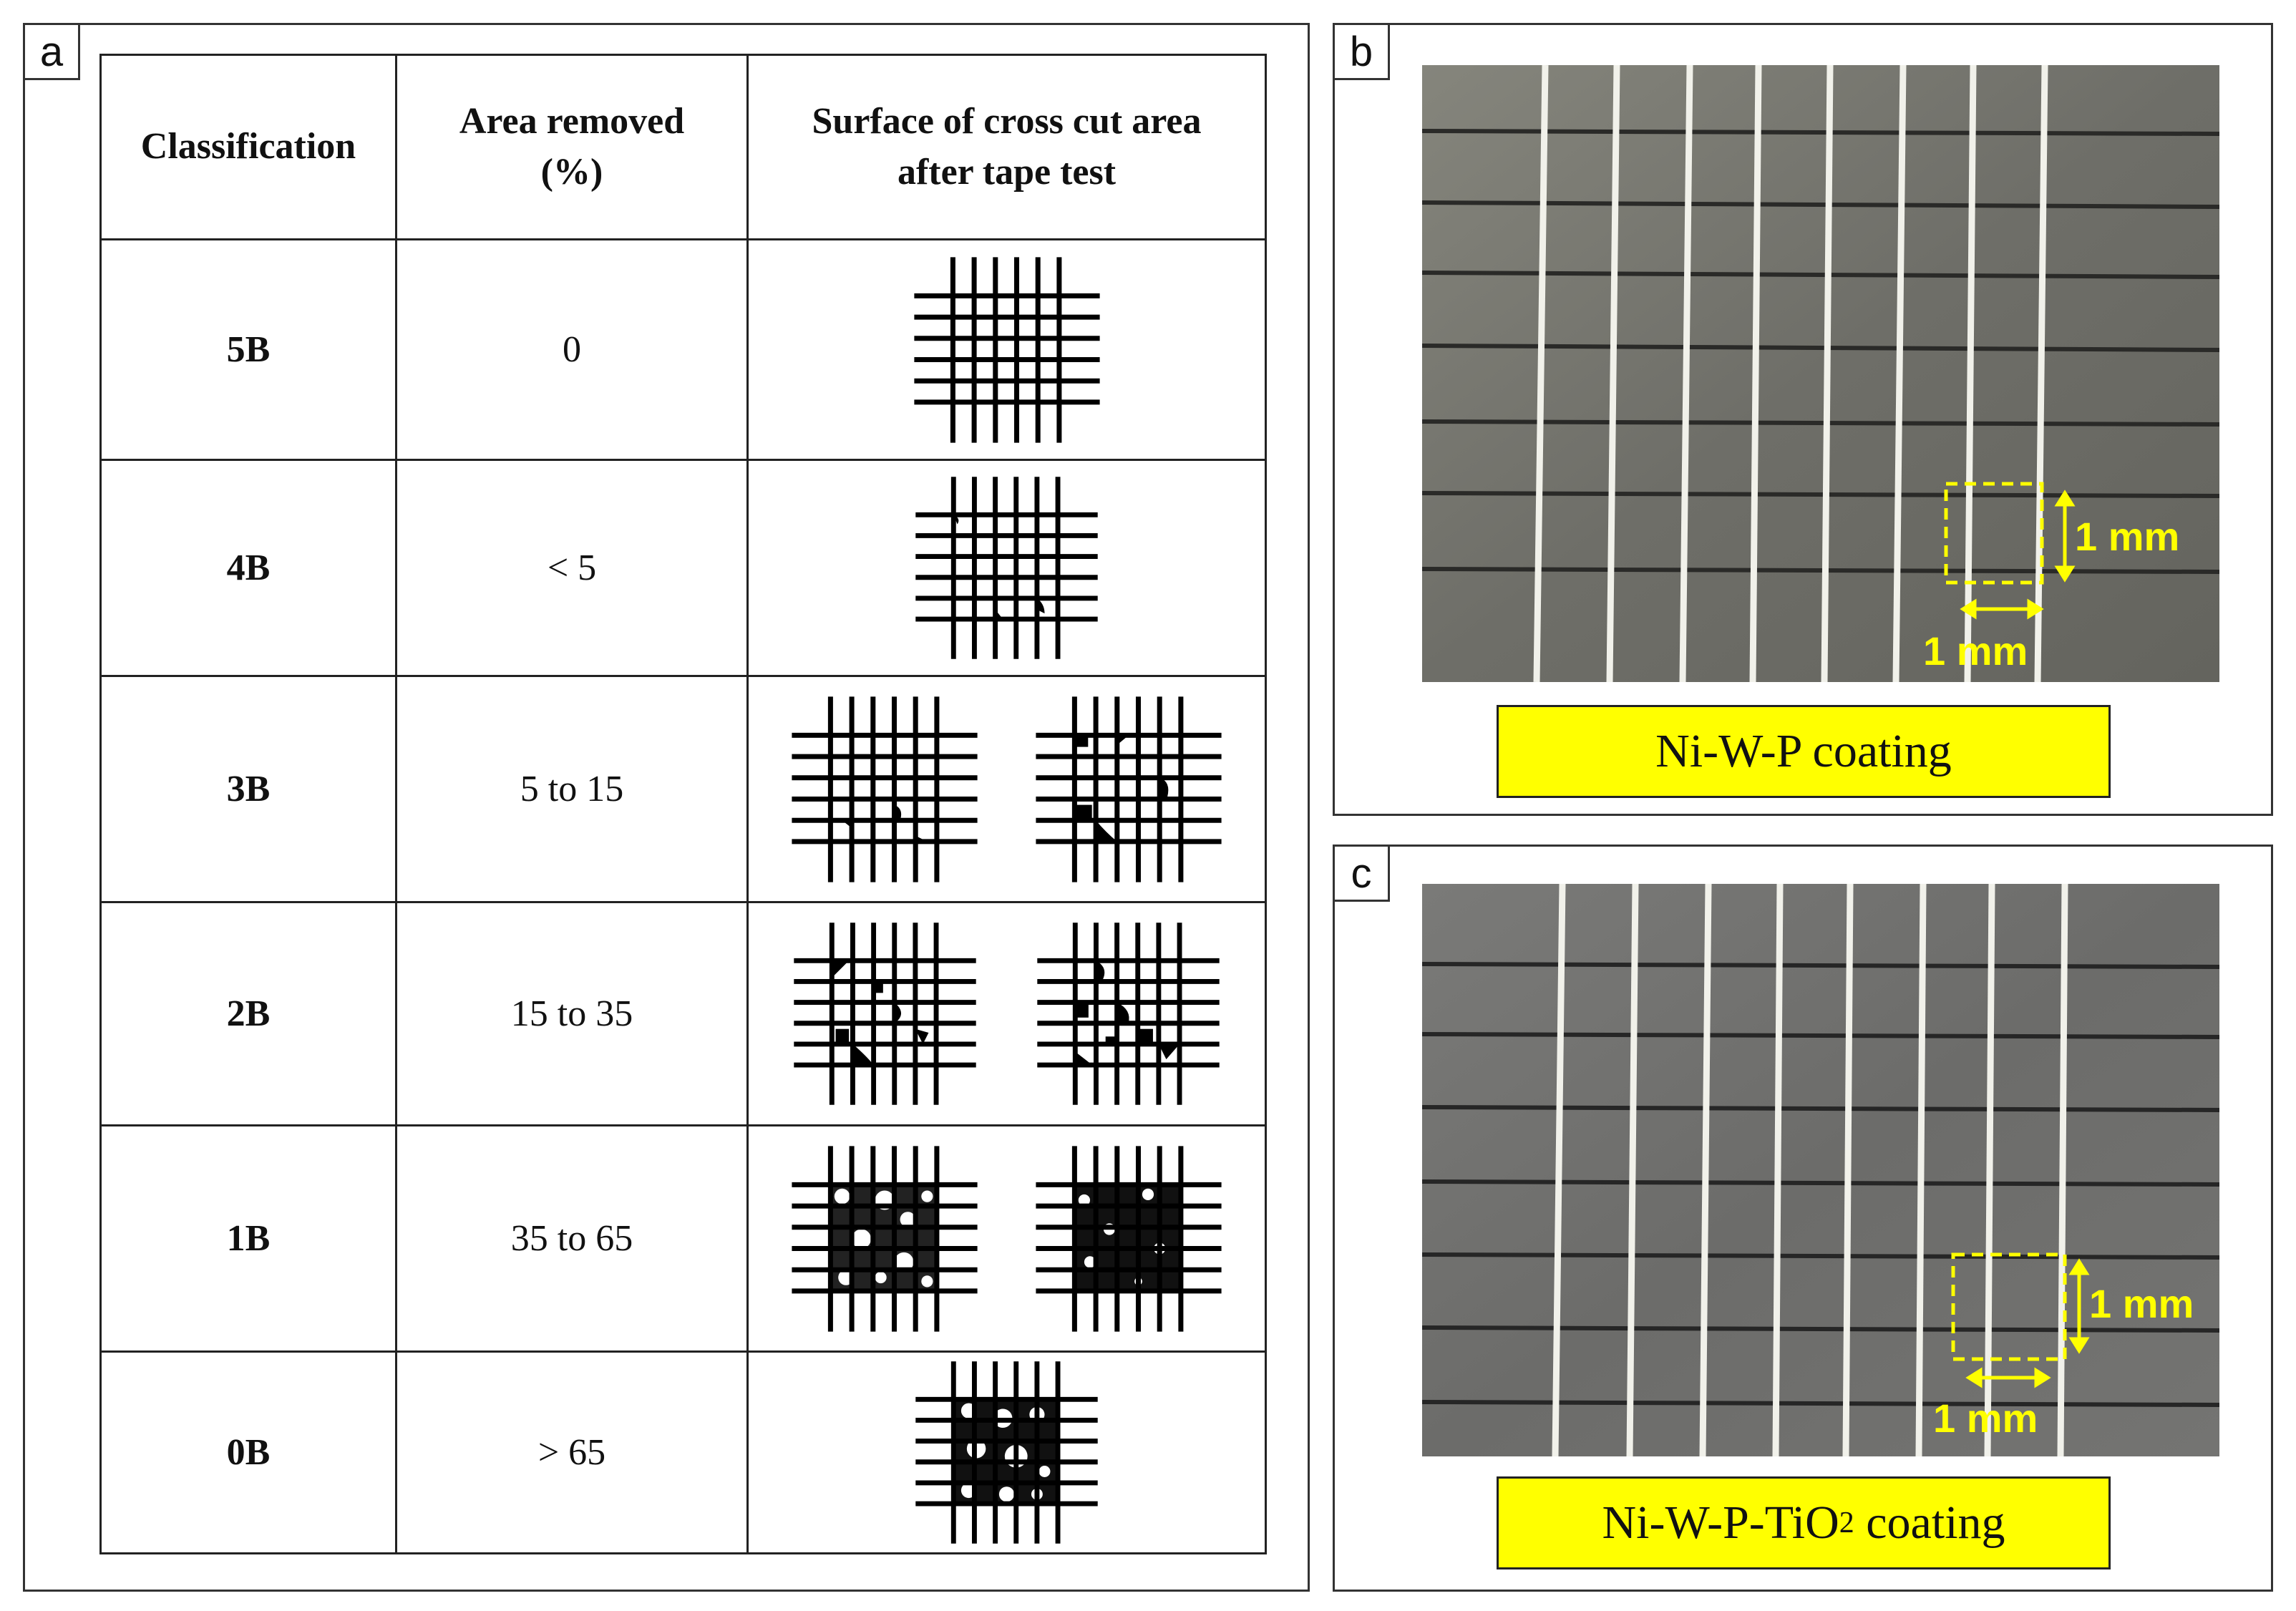 Image resolution: width=2296 pixels, height=1611 pixels. What do you see at coordinates (1129, 1014) in the screenshot?
I see `crosscut-grid-2b-right-icon` at bounding box center [1129, 1014].